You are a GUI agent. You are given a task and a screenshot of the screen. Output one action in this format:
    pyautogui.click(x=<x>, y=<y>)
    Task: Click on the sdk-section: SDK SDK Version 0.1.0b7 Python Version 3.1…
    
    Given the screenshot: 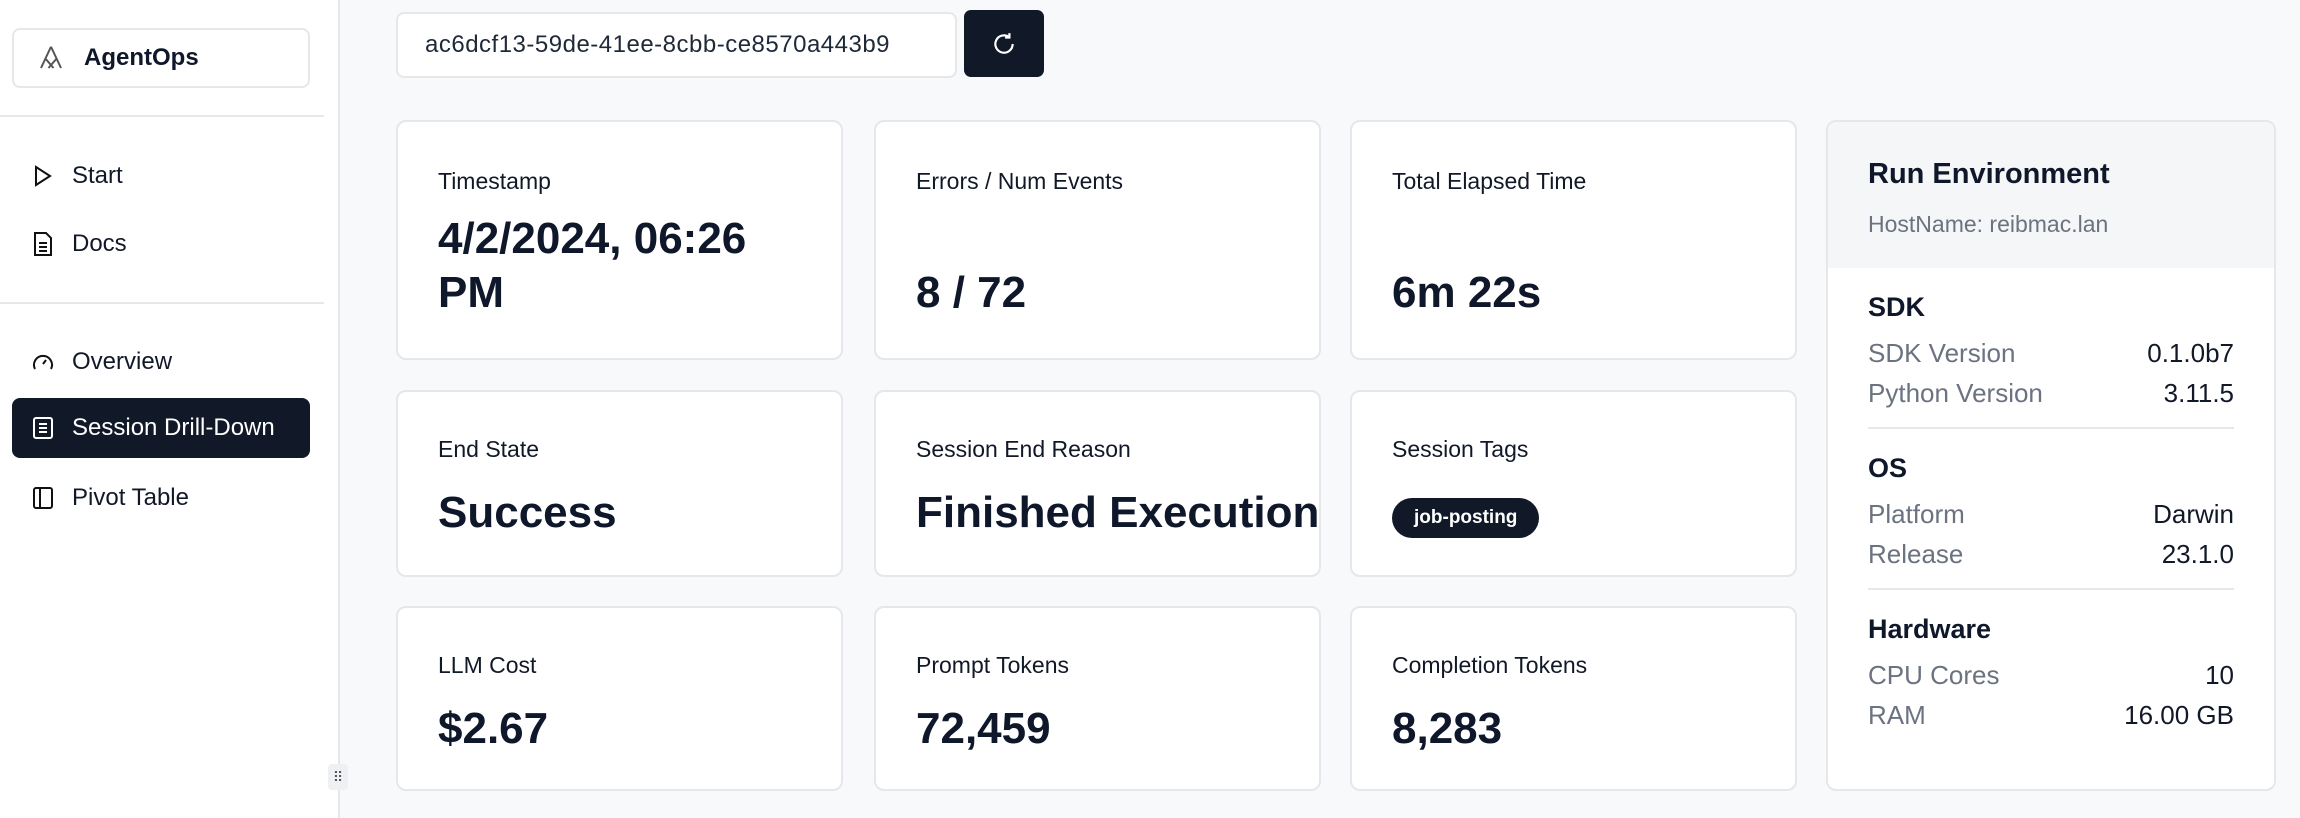 What is the action you would take?
    pyautogui.click(x=2051, y=360)
    